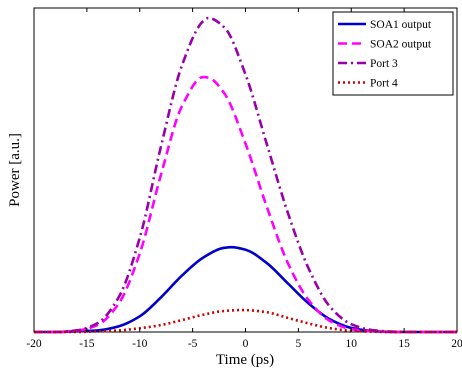  I want to click on x-tick-label: 15, so click(404, 344).